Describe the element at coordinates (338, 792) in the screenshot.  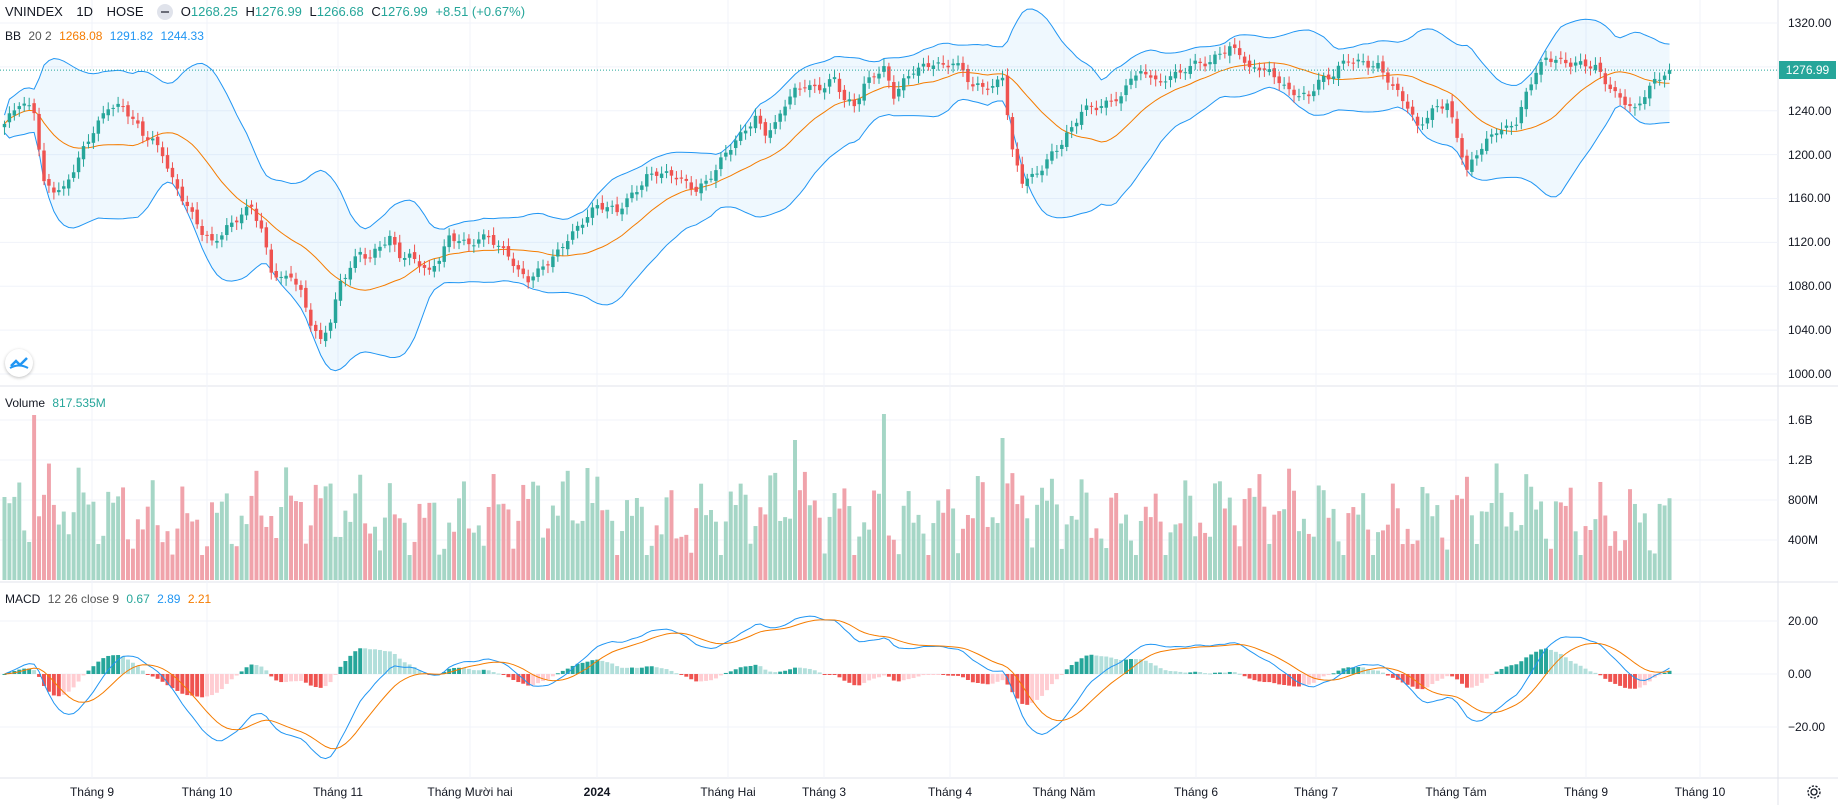
I see `time-tick-label: Tháng 11` at that location.